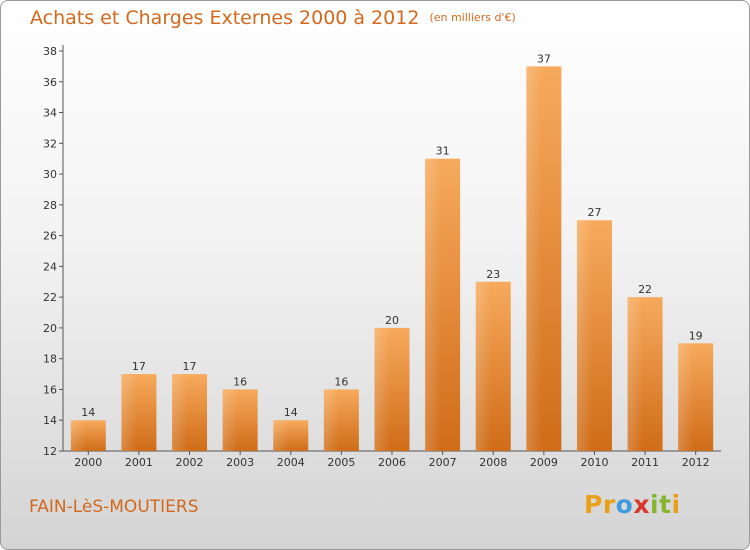 The image size is (750, 550). I want to click on x-tick-label: 2004, so click(291, 462).